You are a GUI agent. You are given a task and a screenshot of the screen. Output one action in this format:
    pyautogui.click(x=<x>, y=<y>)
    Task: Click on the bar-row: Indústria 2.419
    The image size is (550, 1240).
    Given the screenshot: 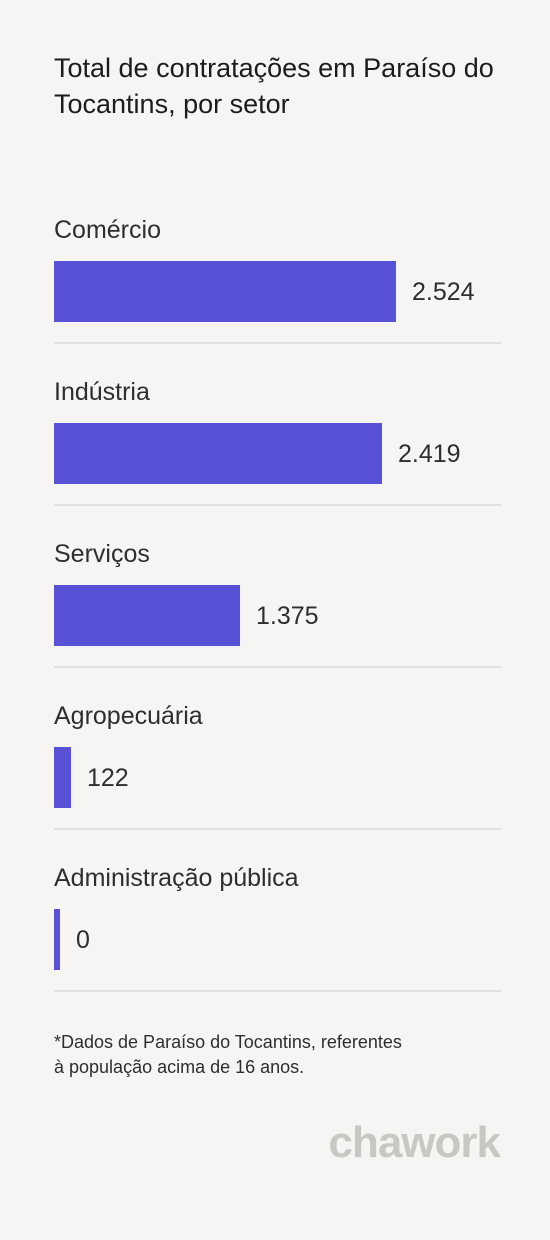 What is the action you would take?
    pyautogui.click(x=277, y=458)
    